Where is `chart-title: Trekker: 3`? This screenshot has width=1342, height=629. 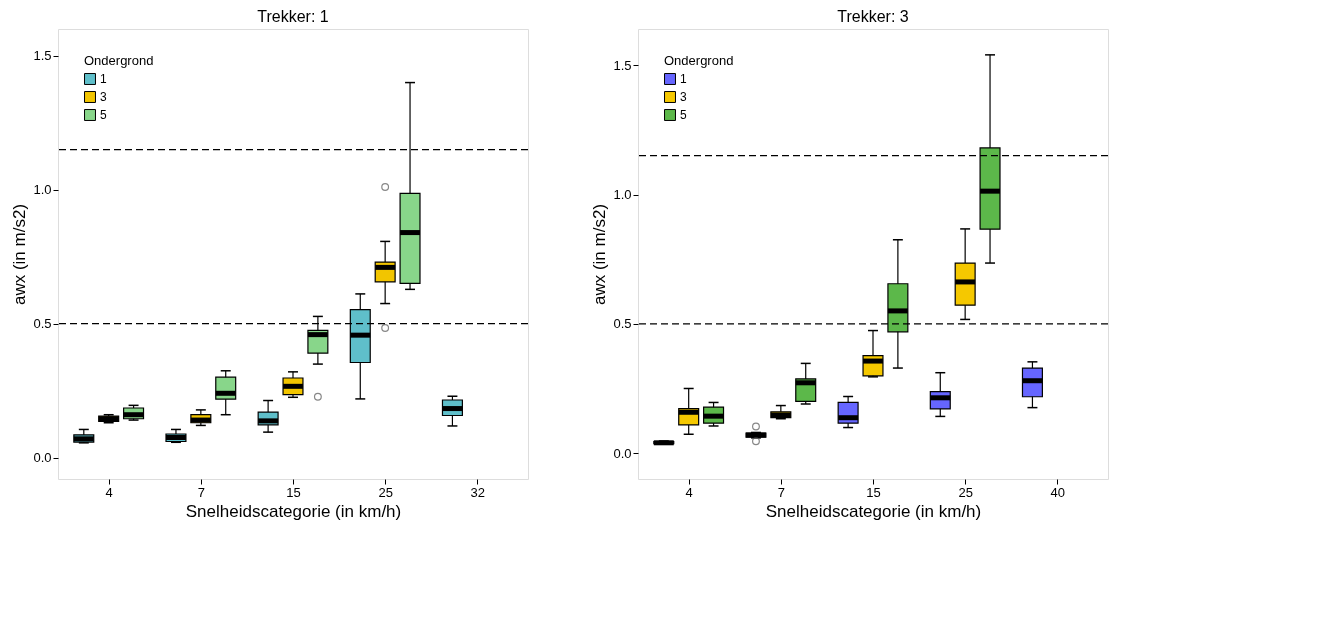
chart-title: Trekker: 3 is located at coordinates (873, 16).